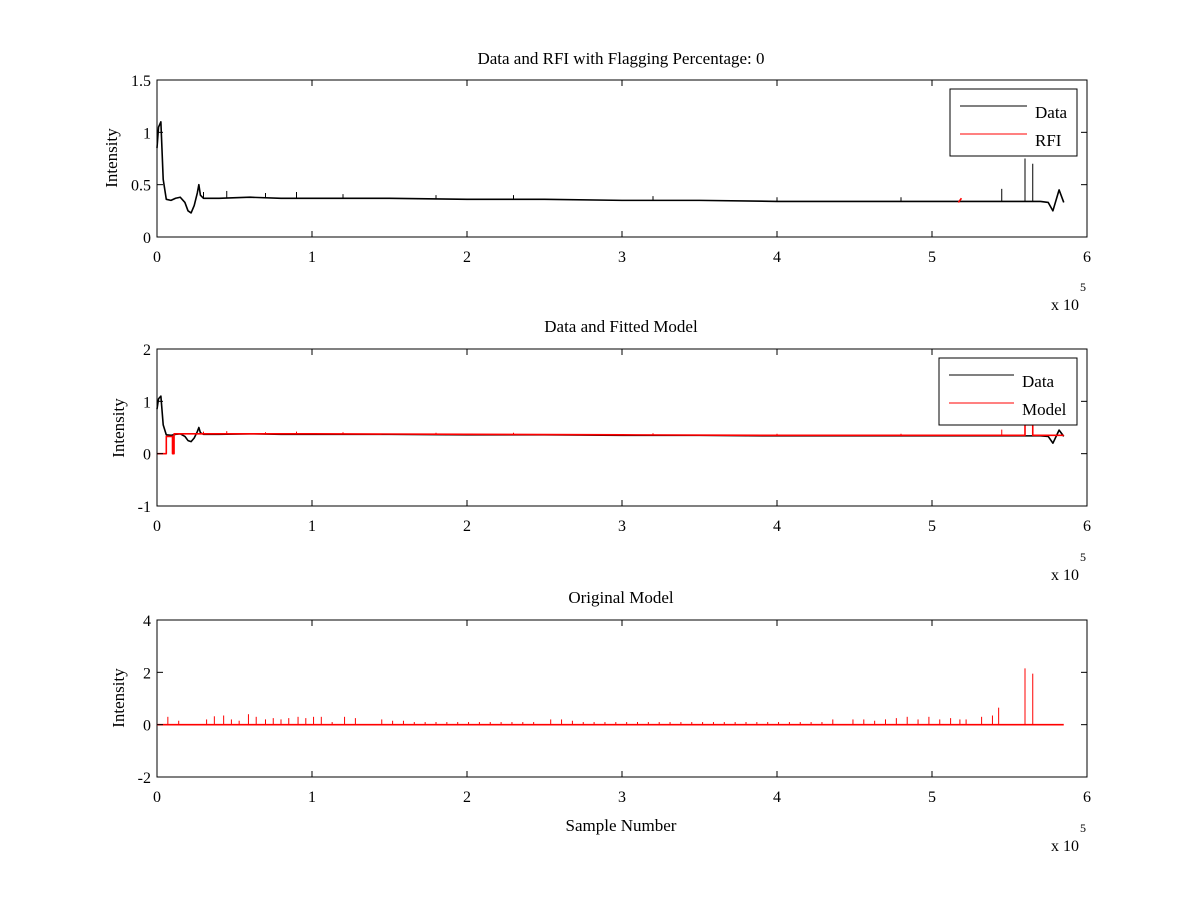 The width and height of the screenshot is (1200, 900). Describe the element at coordinates (141, 186) in the screenshot. I see `y-tick-label: 0.5` at that location.